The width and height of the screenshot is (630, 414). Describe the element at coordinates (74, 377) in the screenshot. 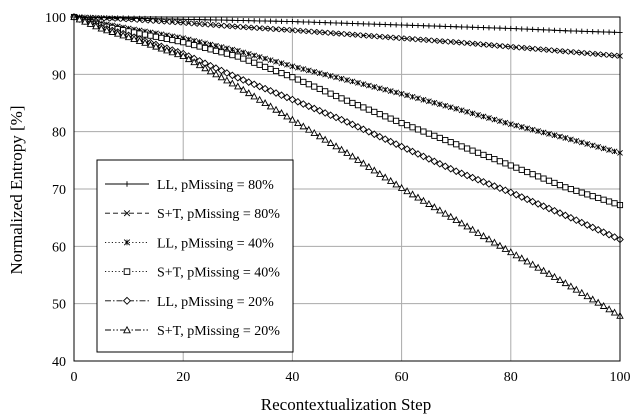

I see `x-tick-label: 0` at that location.